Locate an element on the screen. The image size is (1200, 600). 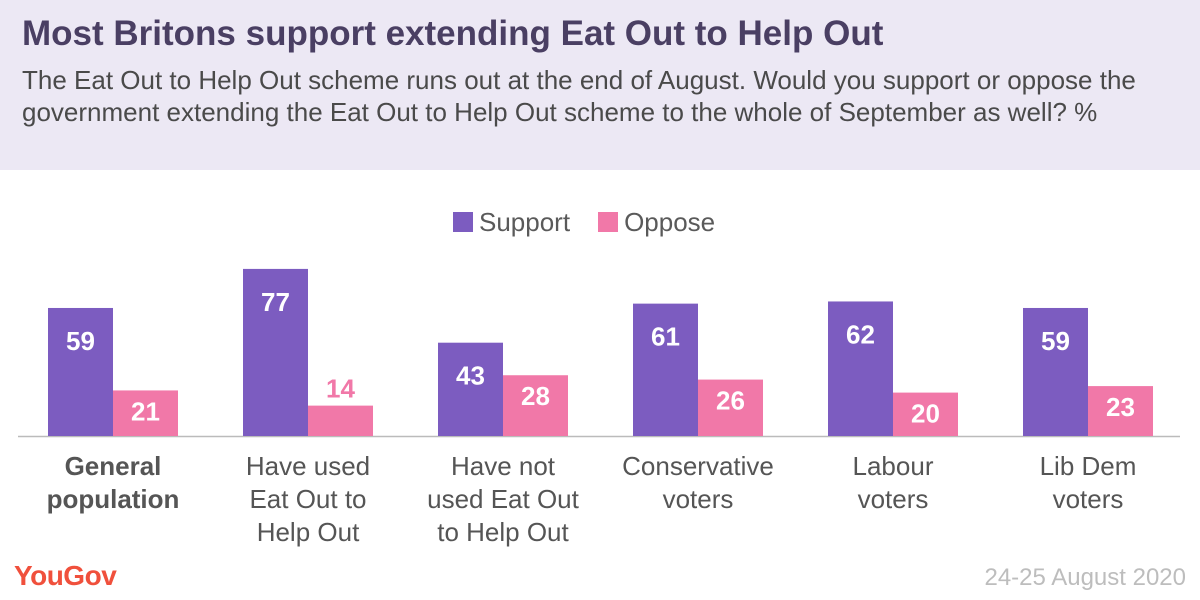
data-label-support-4: 62 is located at coordinates (860, 334).